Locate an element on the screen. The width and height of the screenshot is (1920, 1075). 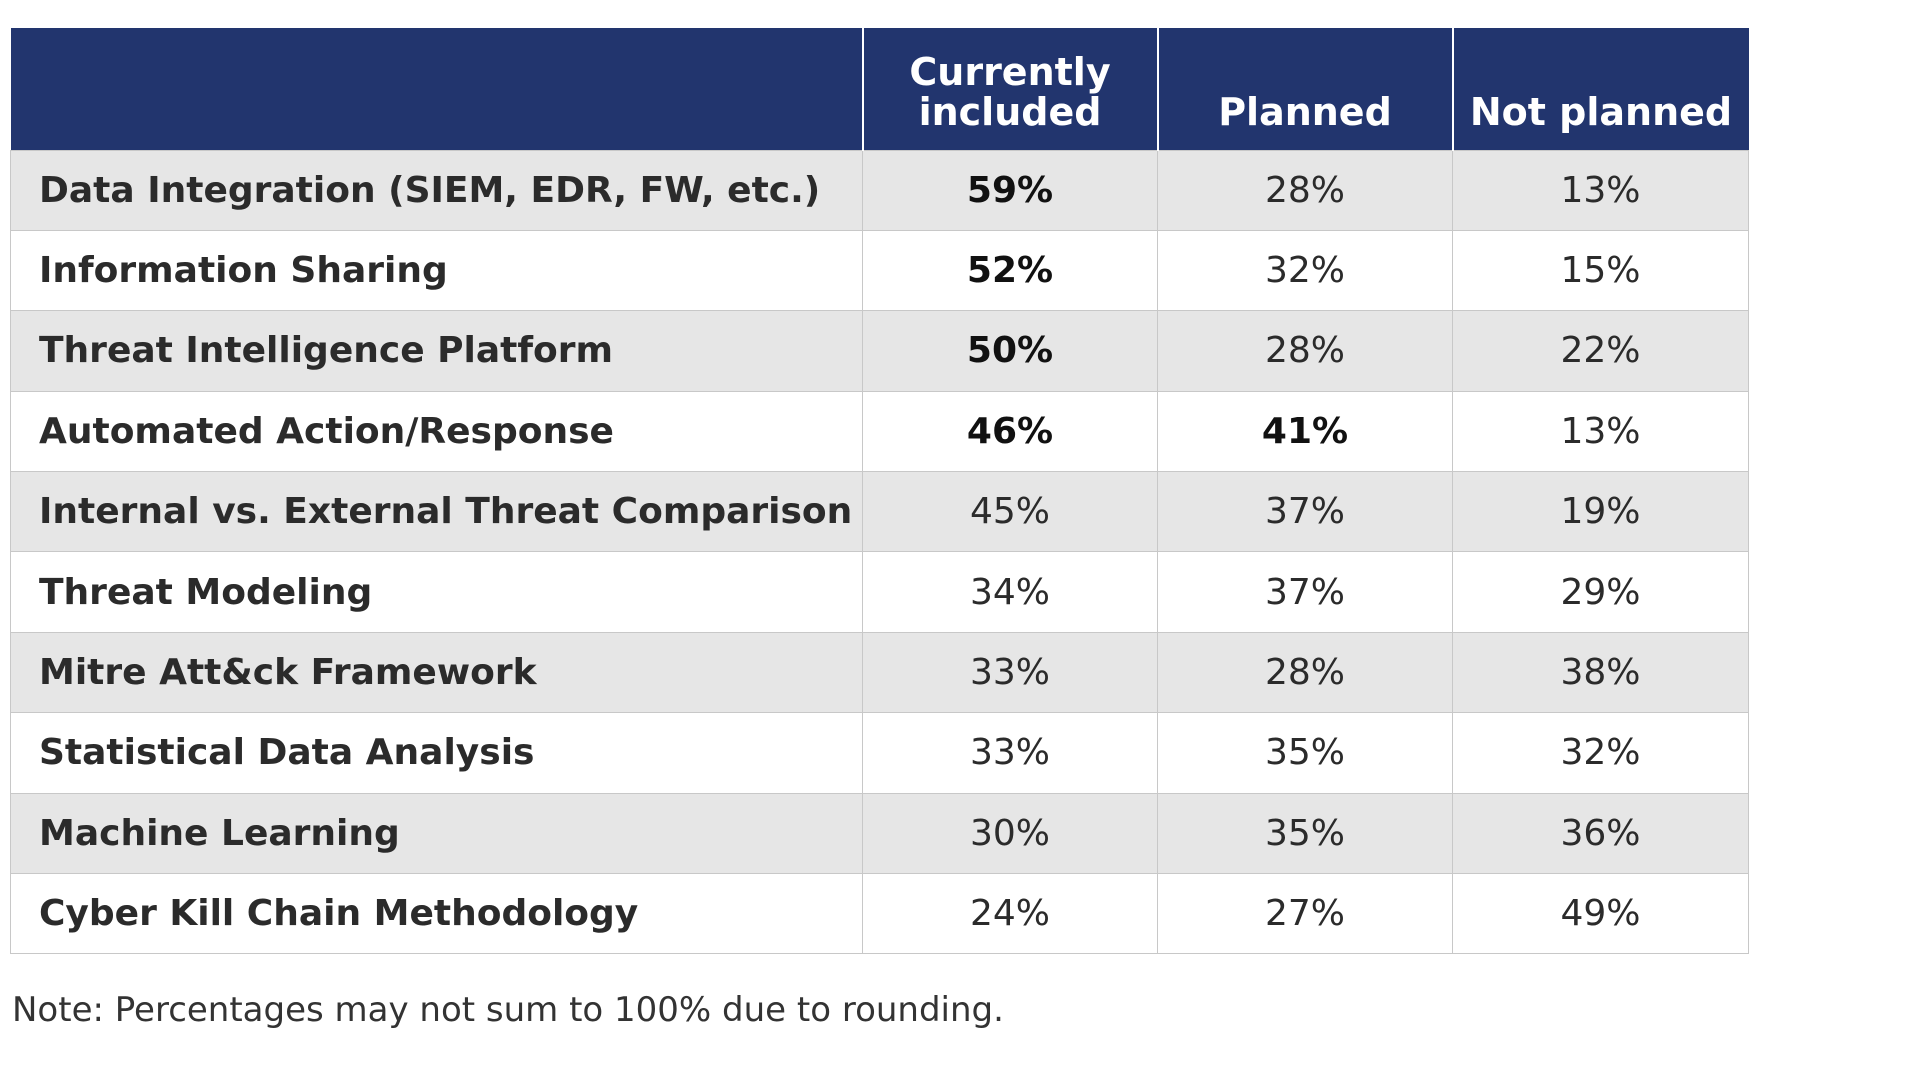
table-row: Threat Intelligence Platform 50% 28% 22% is located at coordinates (879, 351).